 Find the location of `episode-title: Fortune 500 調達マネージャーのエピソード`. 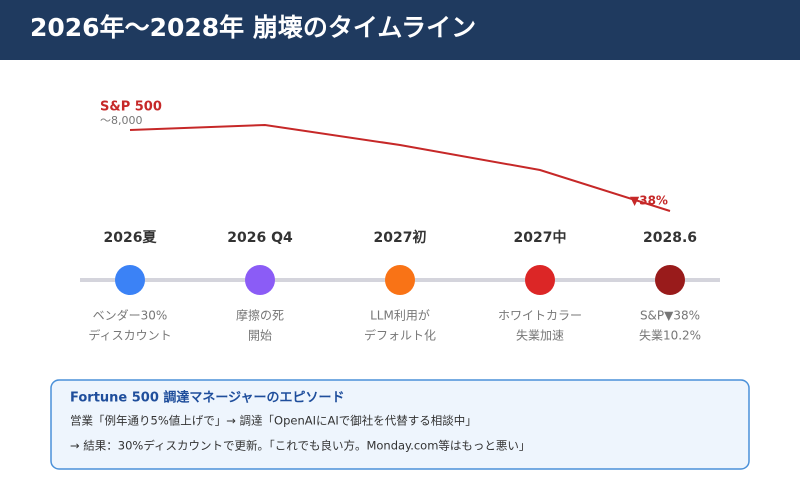

episode-title: Fortune 500 調達マネージャーのエピソード is located at coordinates (207, 398).